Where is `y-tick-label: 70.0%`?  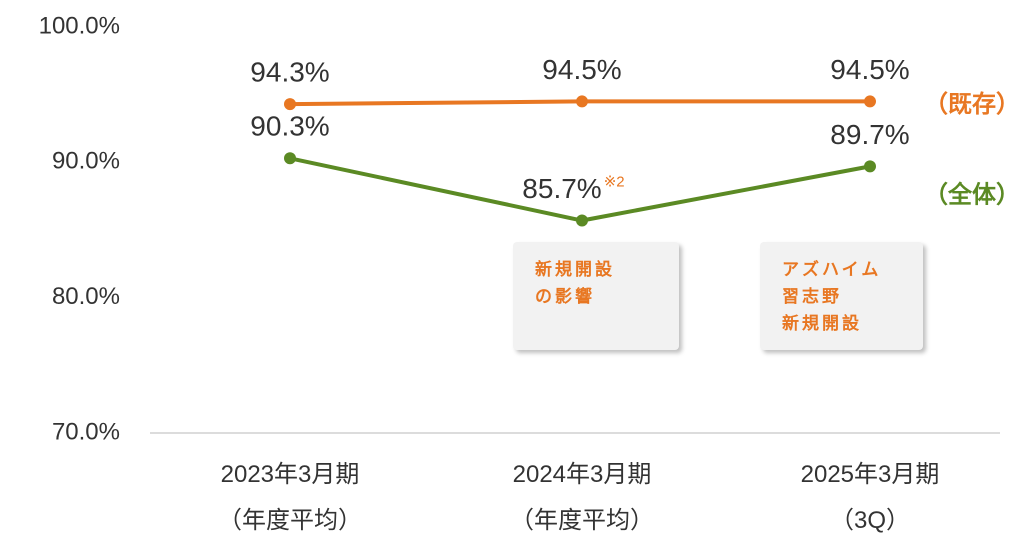
y-tick-label: 70.0% is located at coordinates (86, 431).